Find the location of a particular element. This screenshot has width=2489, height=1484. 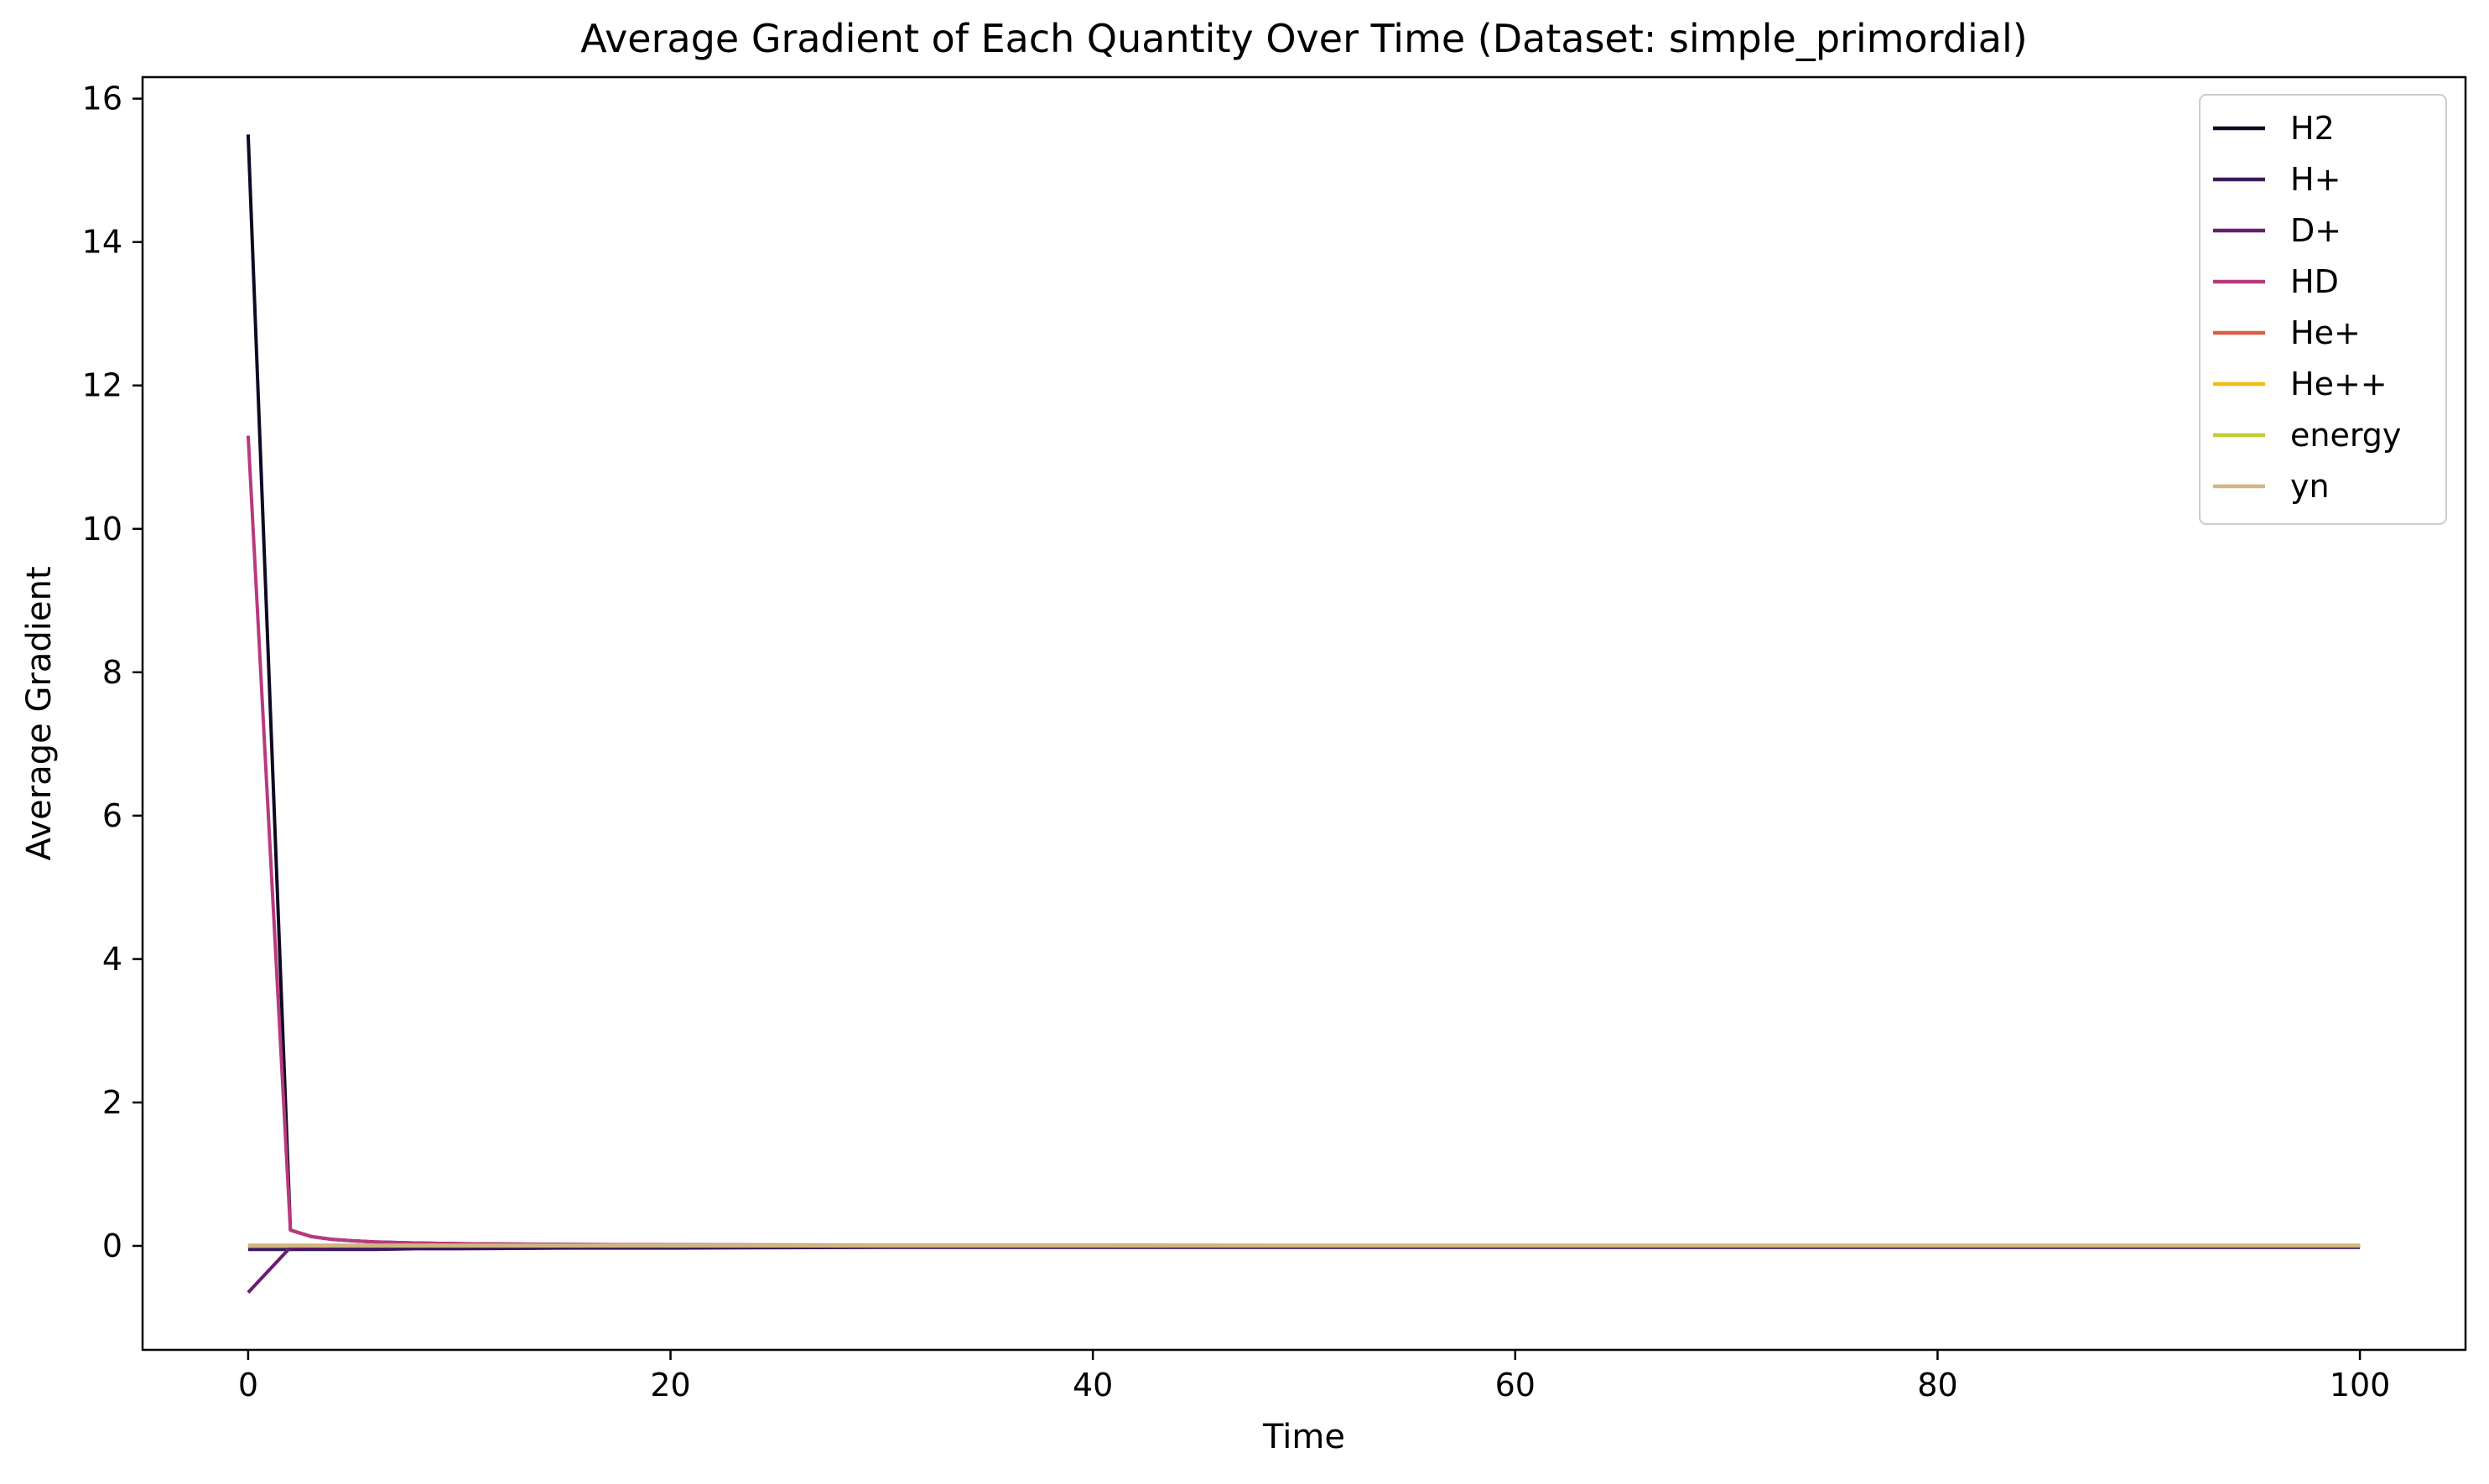

legend-label-hd: HD is located at coordinates (2314, 281).